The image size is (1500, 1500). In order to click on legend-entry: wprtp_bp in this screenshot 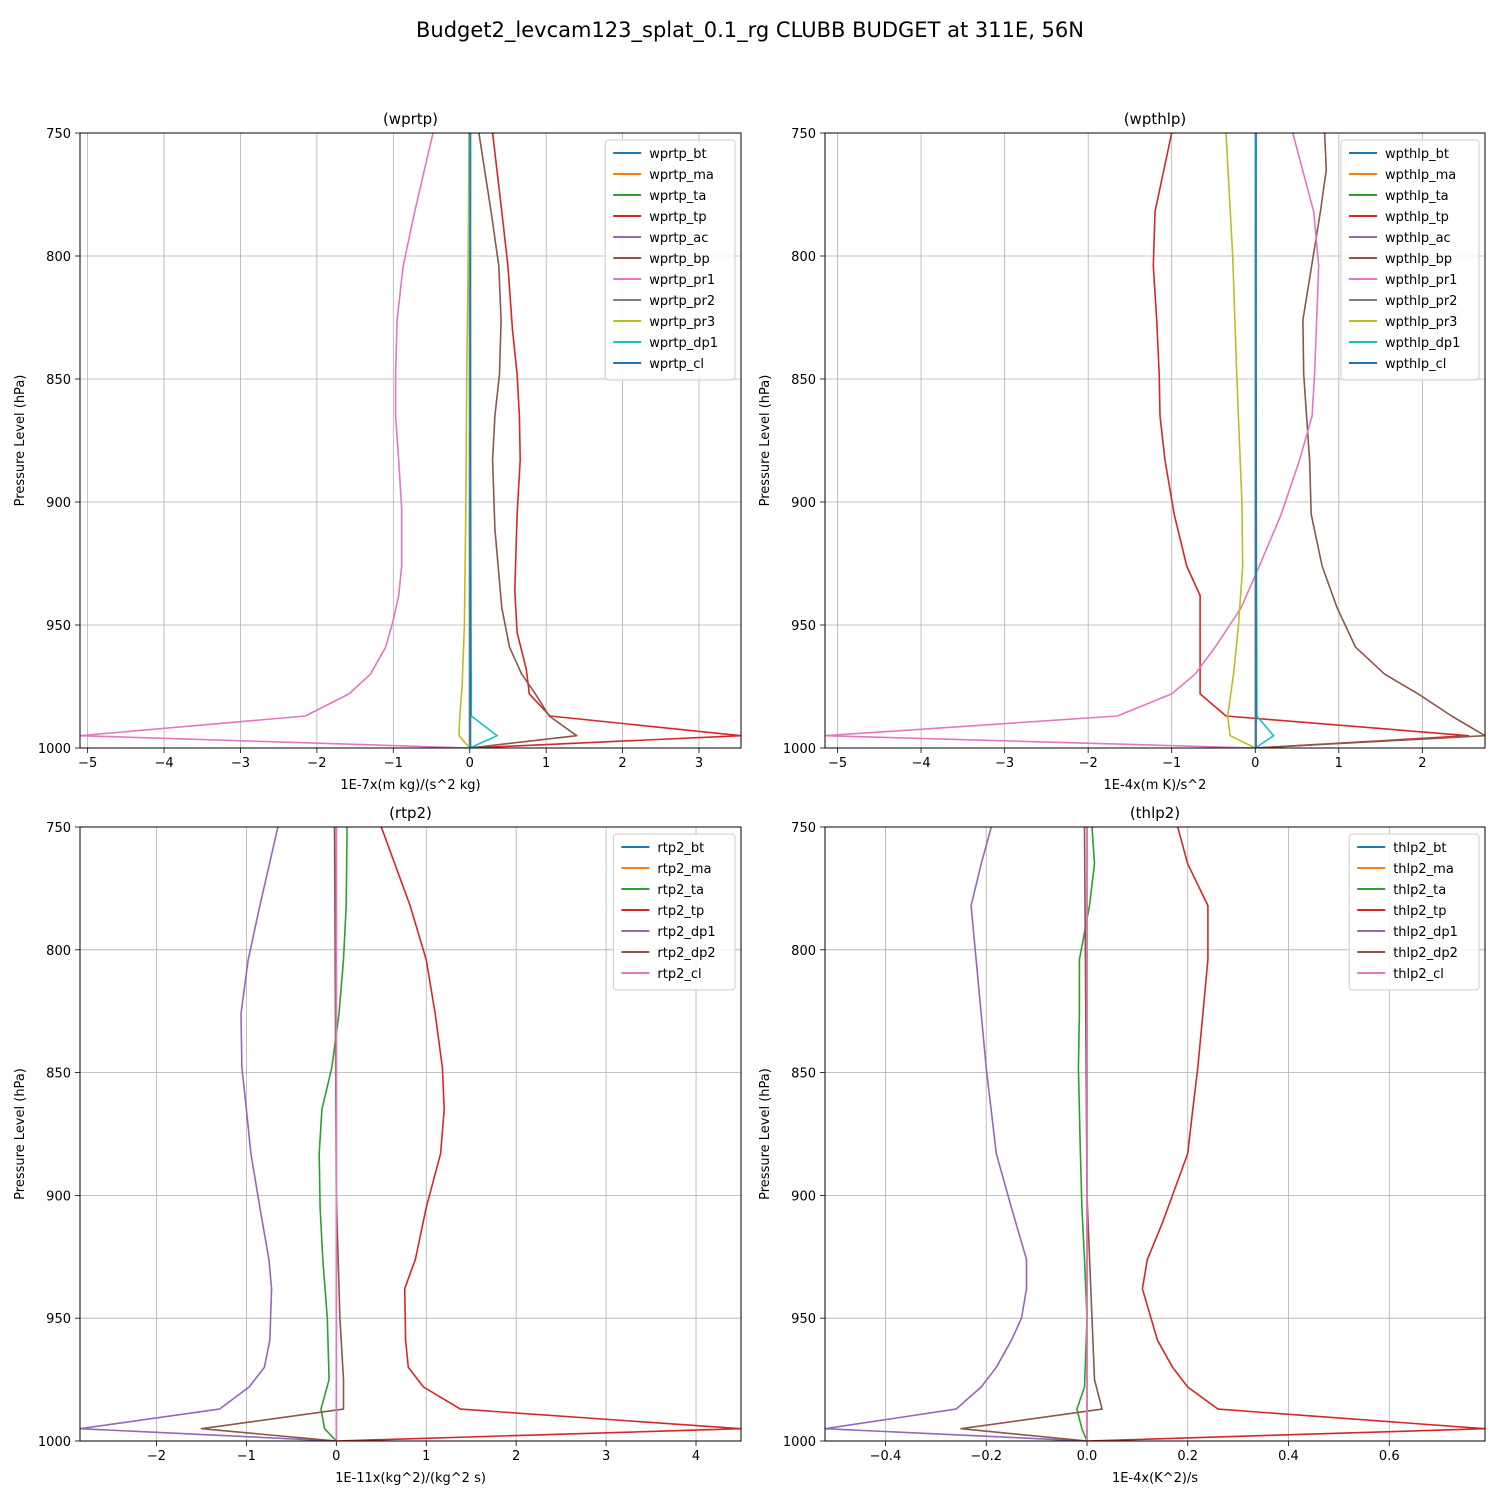, I will do `click(679, 259)`.